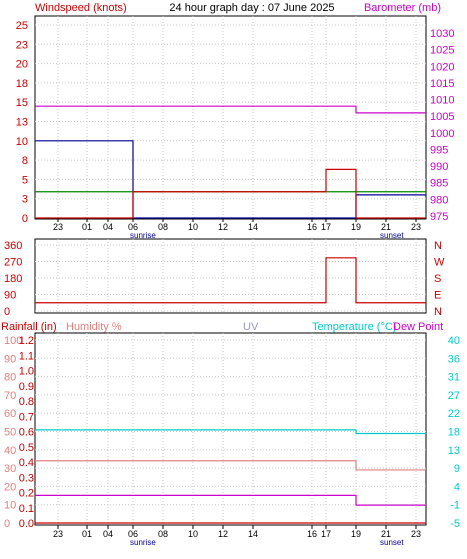 This screenshot has width=467, height=559. Describe the element at coordinates (22, 45) in the screenshot. I see `y-tick-label: 23` at that location.